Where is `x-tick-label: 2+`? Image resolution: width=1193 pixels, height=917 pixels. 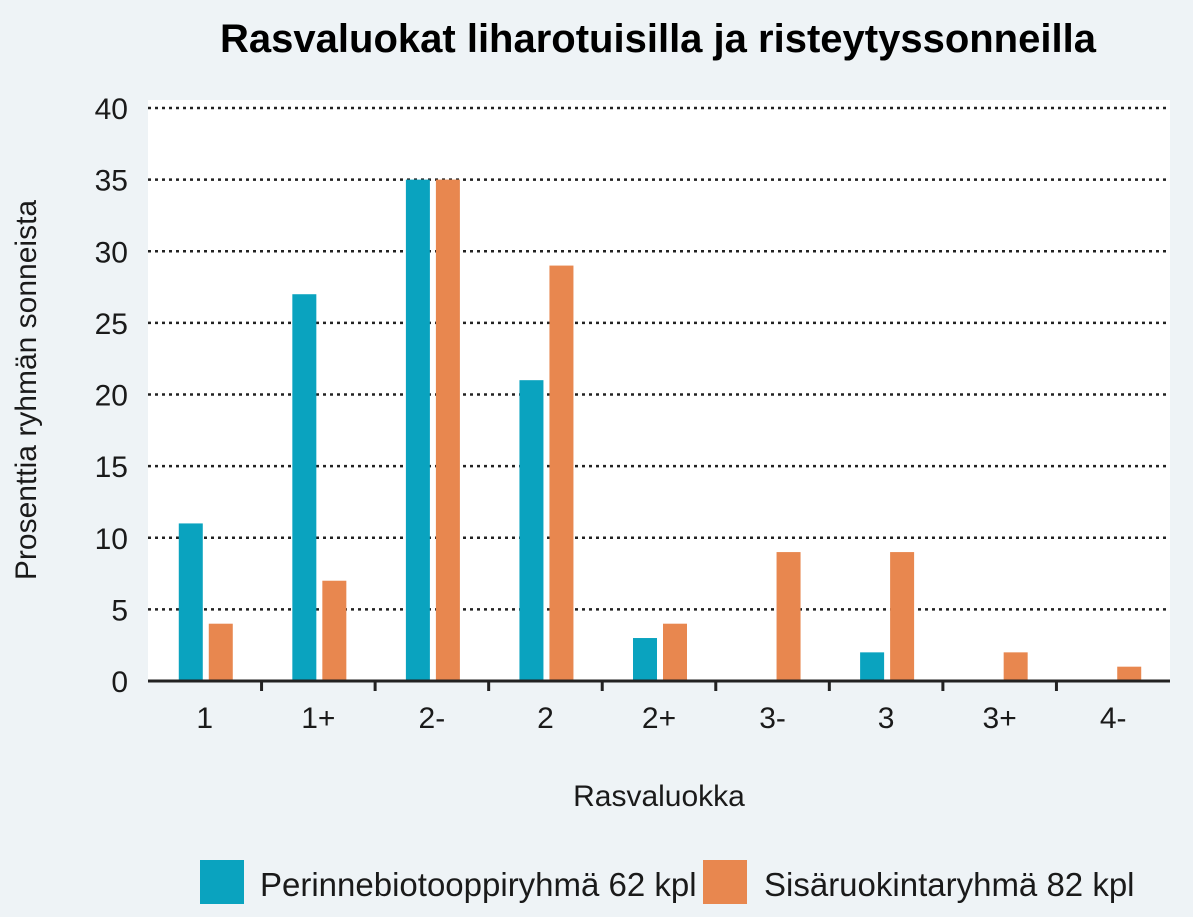
x-tick-label: 2+ is located at coordinates (659, 718).